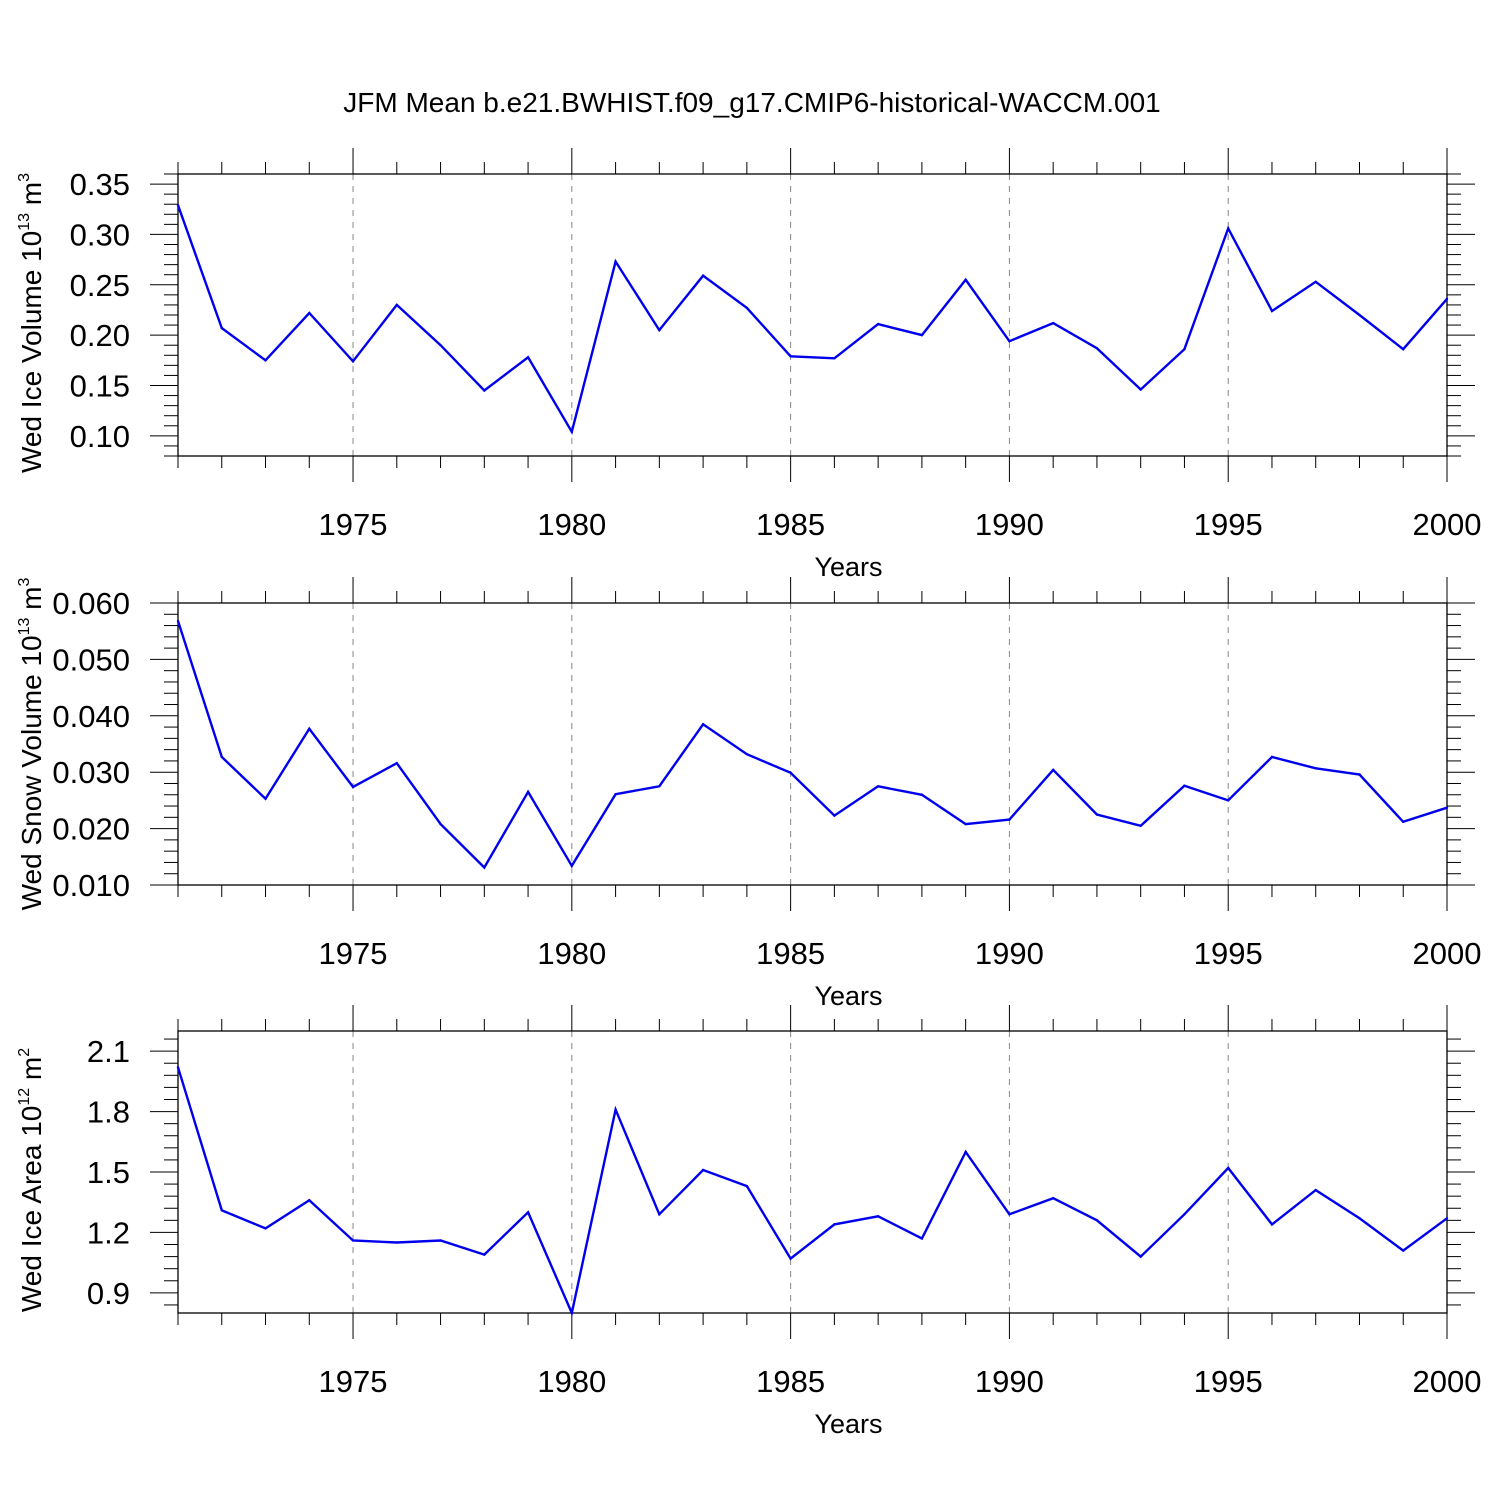 This screenshot has height=1500, width=1500. What do you see at coordinates (100, 234) in the screenshot?
I see `y-tick-label: 0.30` at bounding box center [100, 234].